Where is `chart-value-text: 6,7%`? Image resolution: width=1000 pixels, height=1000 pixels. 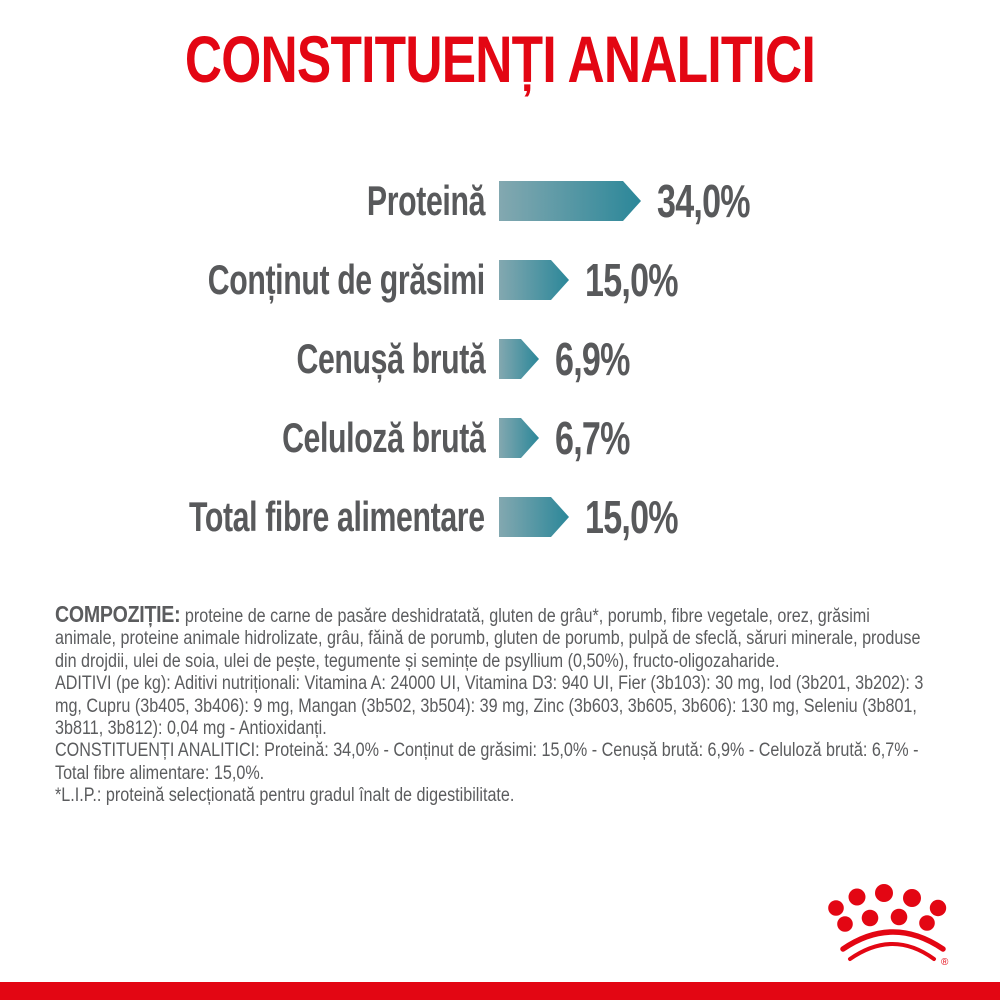
chart-value-text: 6,7% is located at coordinates (592, 437).